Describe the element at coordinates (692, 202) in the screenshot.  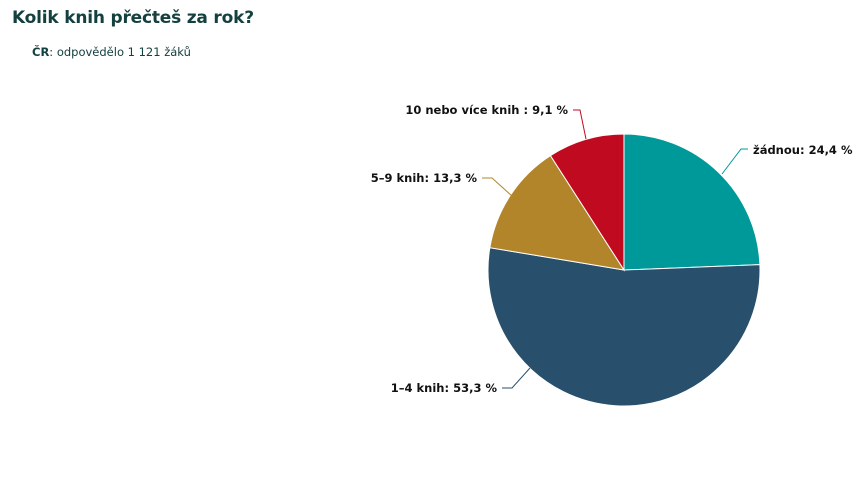
I see `slice-zadnou` at that location.